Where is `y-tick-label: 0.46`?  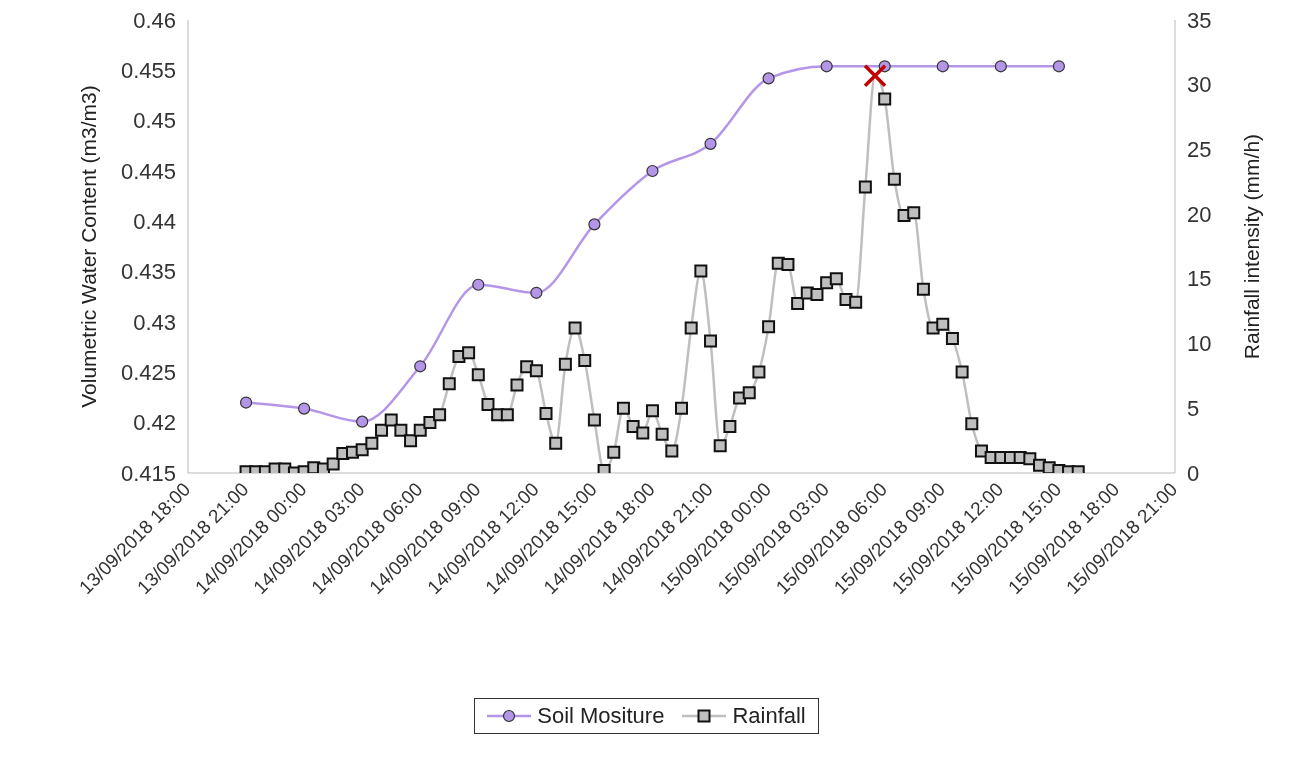
y-tick-label: 0.46 is located at coordinates (154, 20).